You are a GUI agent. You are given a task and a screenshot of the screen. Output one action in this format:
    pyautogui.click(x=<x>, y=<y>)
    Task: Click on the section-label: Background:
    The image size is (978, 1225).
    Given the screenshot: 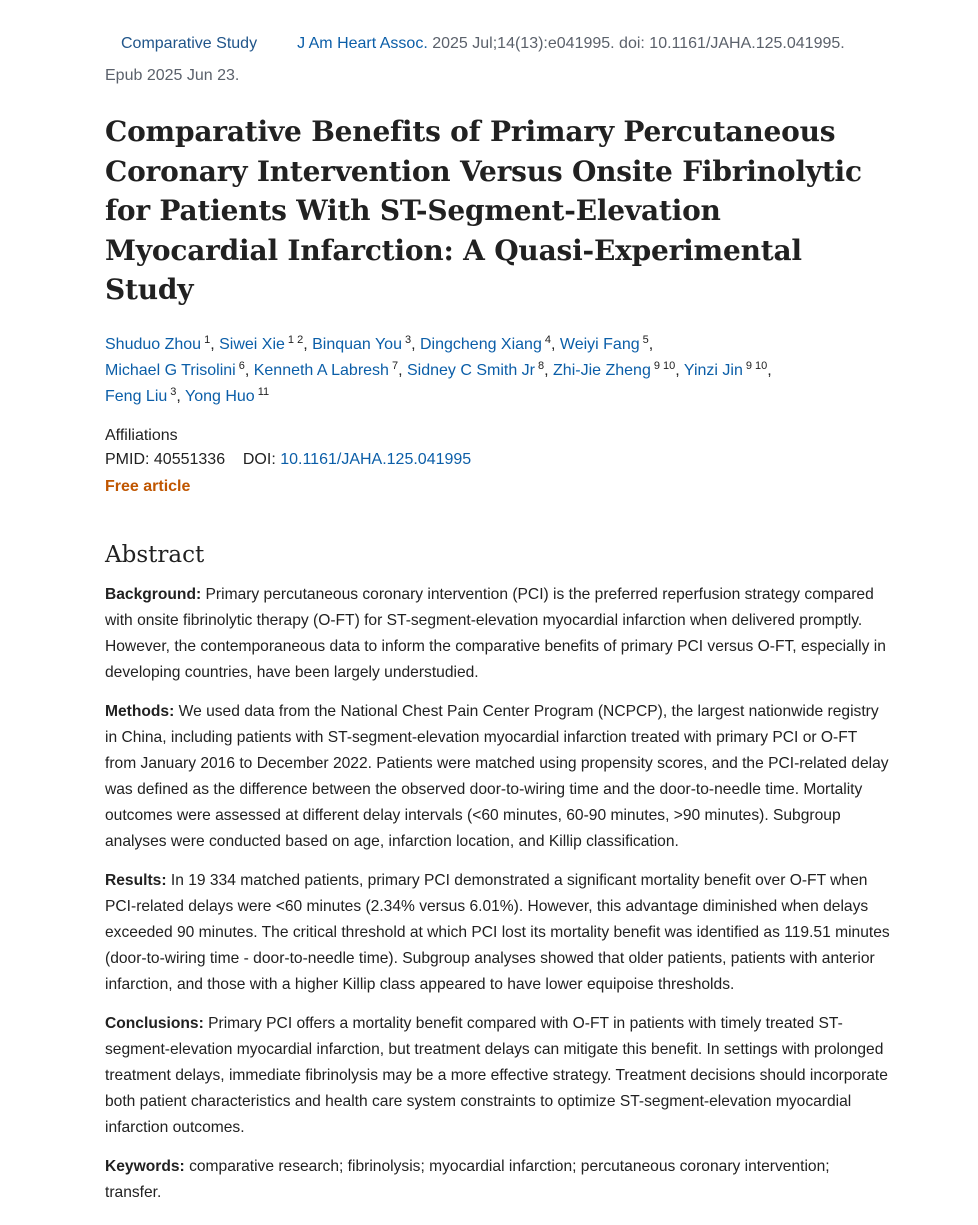 What is the action you would take?
    pyautogui.click(x=153, y=594)
    